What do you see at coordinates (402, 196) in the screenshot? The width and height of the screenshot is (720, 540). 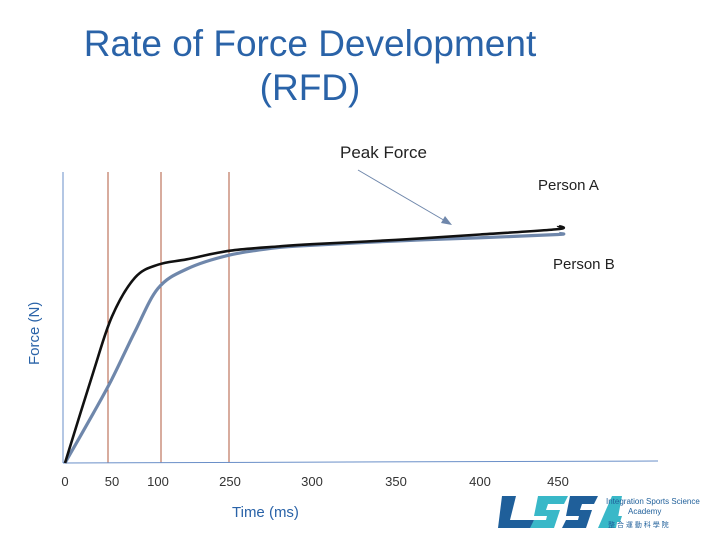 I see `peak-force-arrow` at bounding box center [402, 196].